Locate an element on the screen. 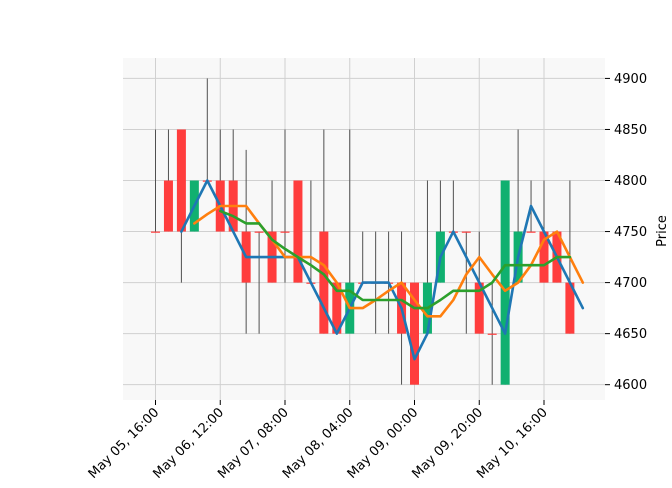 The image size is (672, 488). y-tick-label: 4650 is located at coordinates (630, 334).